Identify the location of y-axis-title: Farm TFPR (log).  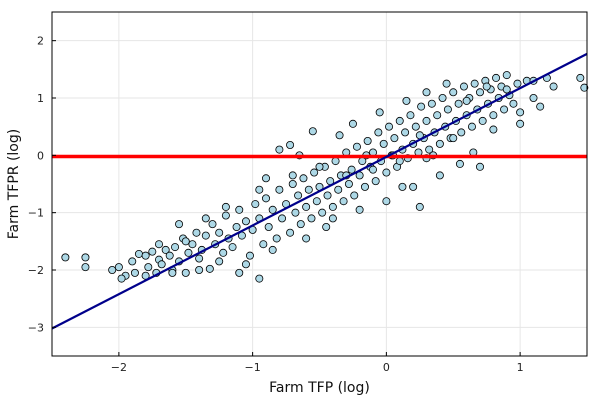
(14, 184).